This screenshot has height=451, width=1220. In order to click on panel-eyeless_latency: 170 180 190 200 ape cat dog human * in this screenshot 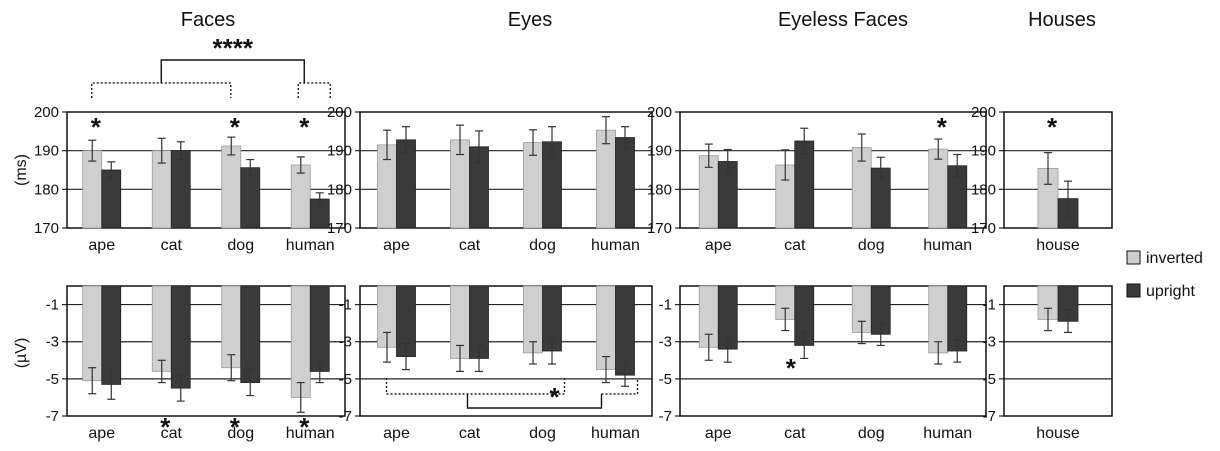, I will do `click(817, 179)`.